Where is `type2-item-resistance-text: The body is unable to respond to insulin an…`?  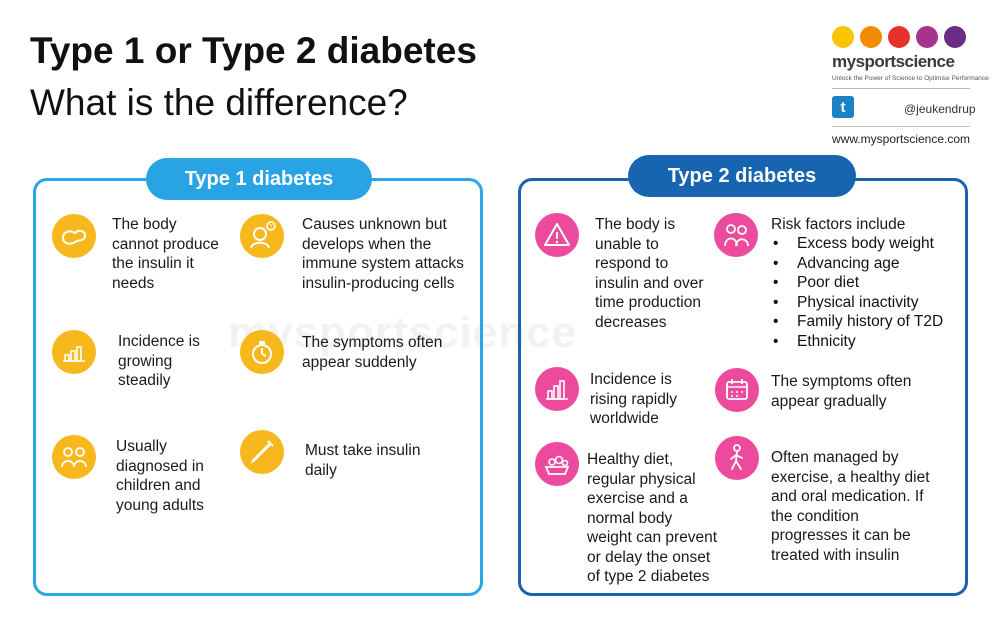 type2-item-resistance-text: The body is unable to respond to insulin an… is located at coordinates (649, 273).